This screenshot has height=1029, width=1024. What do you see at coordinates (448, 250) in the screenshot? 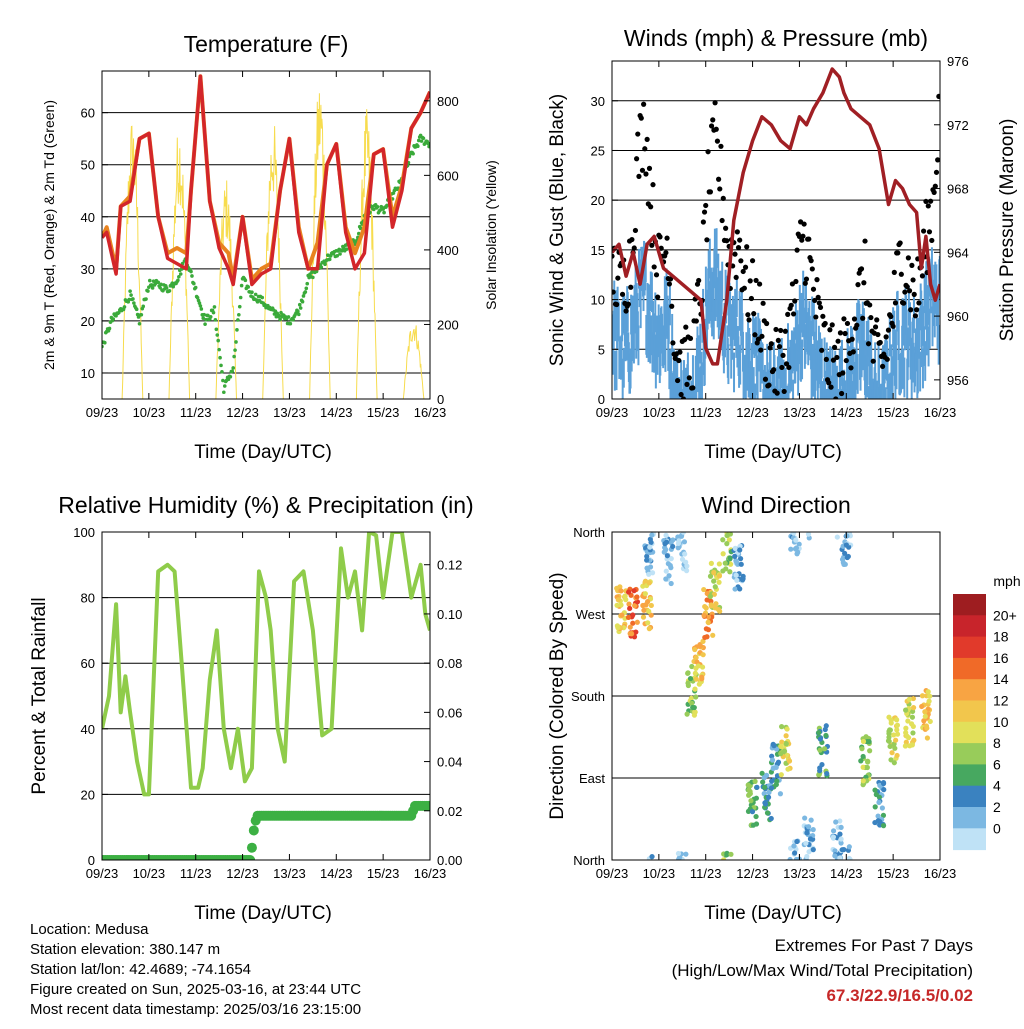
I see `y-right-tick-label: 400` at bounding box center [448, 250].